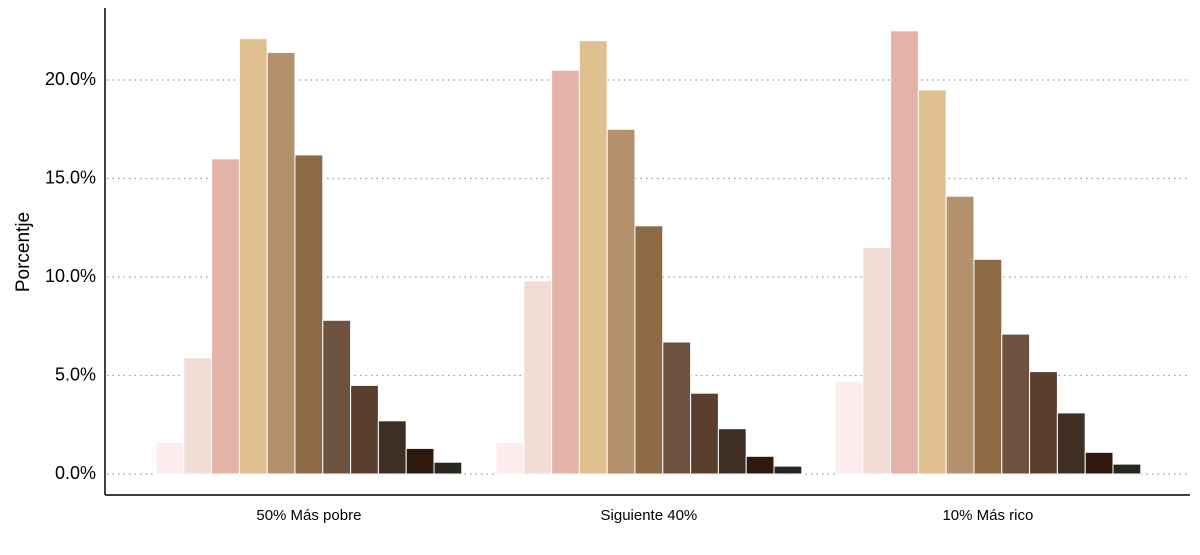 The width and height of the screenshot is (1200, 555). I want to click on y-tick-label: 10.0%, so click(70, 276).